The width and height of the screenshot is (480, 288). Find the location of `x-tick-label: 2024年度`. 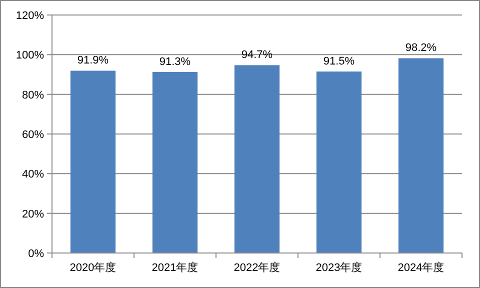

x-tick-label: 2024年度 is located at coordinates (421, 267).